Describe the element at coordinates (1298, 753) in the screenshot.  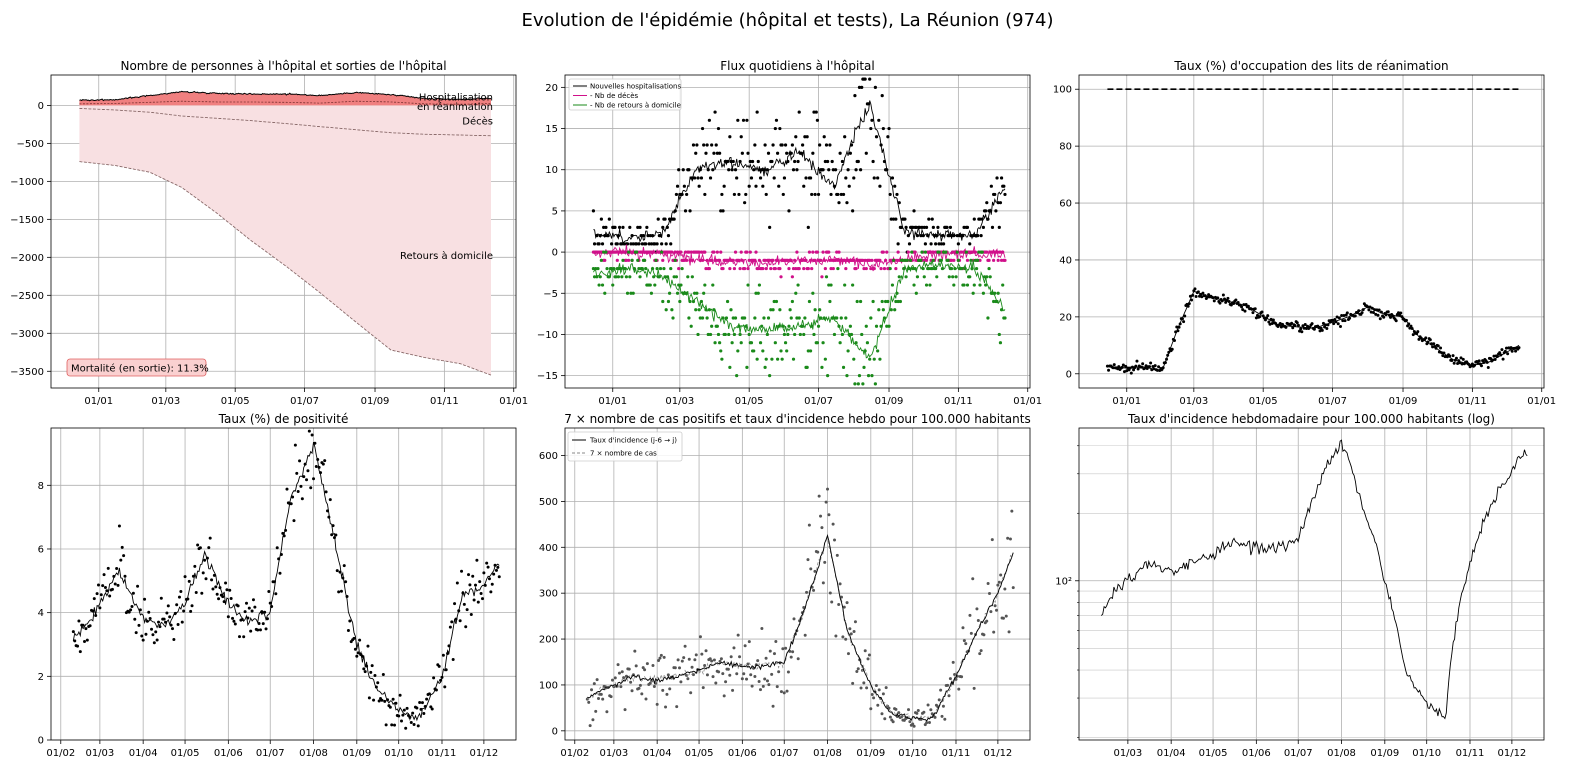
I see `x-tick-label: 01/07` at that location.